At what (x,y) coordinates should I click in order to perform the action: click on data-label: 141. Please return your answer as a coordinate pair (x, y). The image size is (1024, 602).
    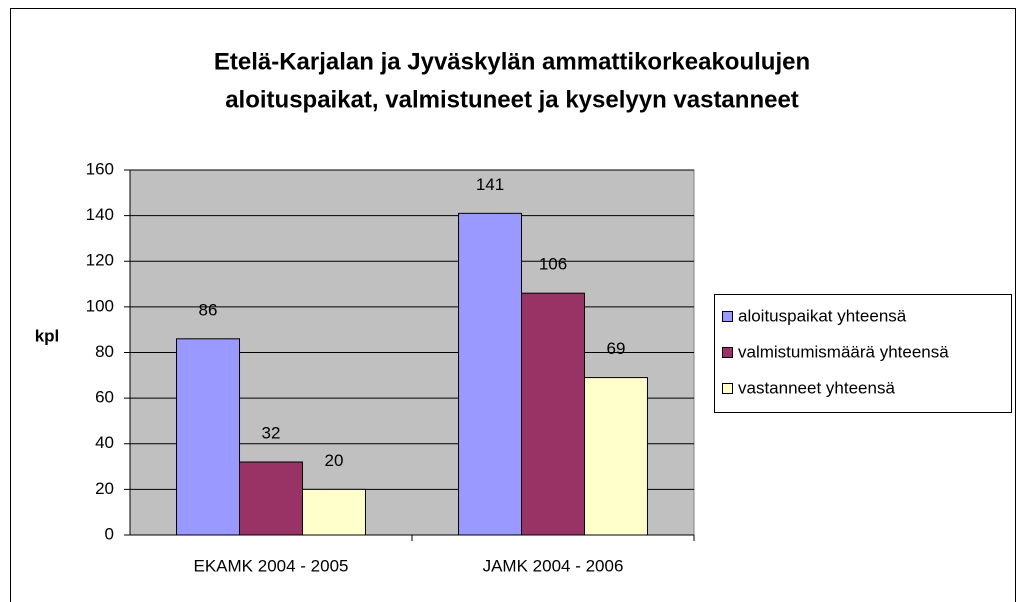
    Looking at the image, I should click on (490, 184).